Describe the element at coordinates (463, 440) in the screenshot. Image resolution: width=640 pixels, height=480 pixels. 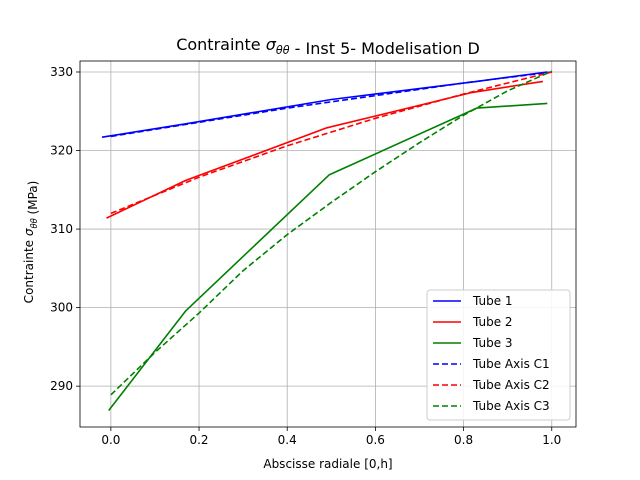
I see `x-tick-label: 0.8` at that location.